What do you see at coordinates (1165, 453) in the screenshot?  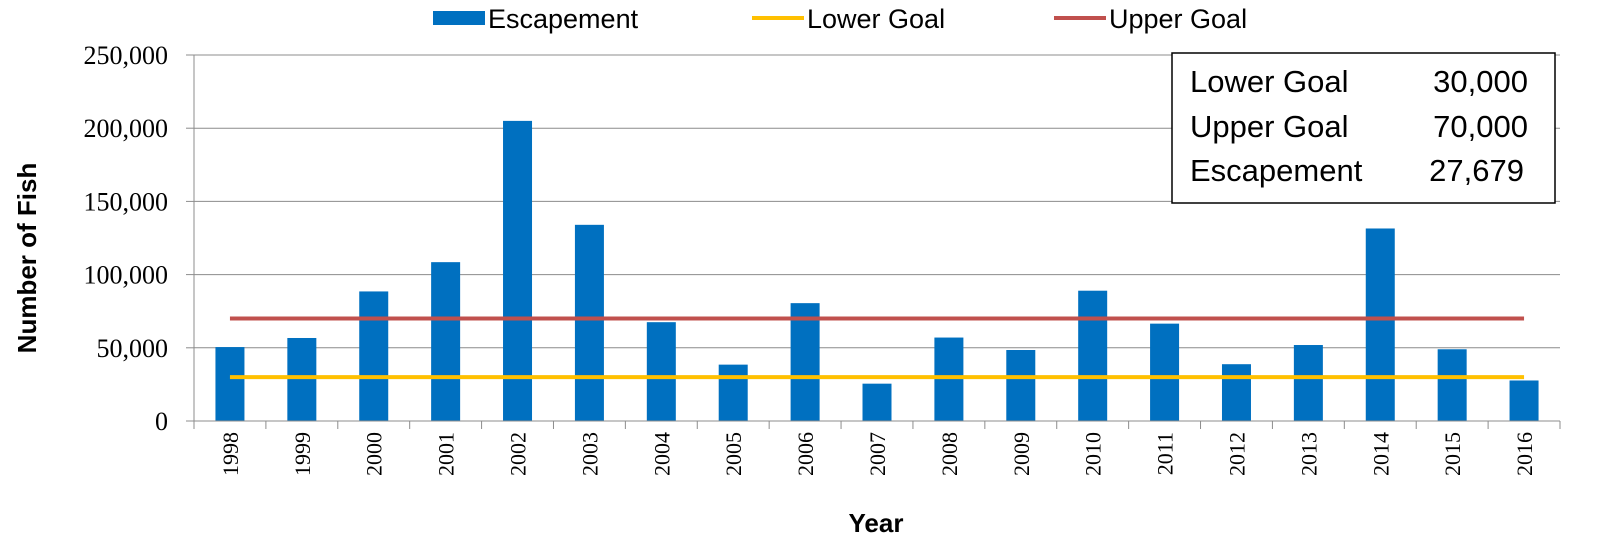 I see `x-tick-label: 2011` at bounding box center [1165, 453].